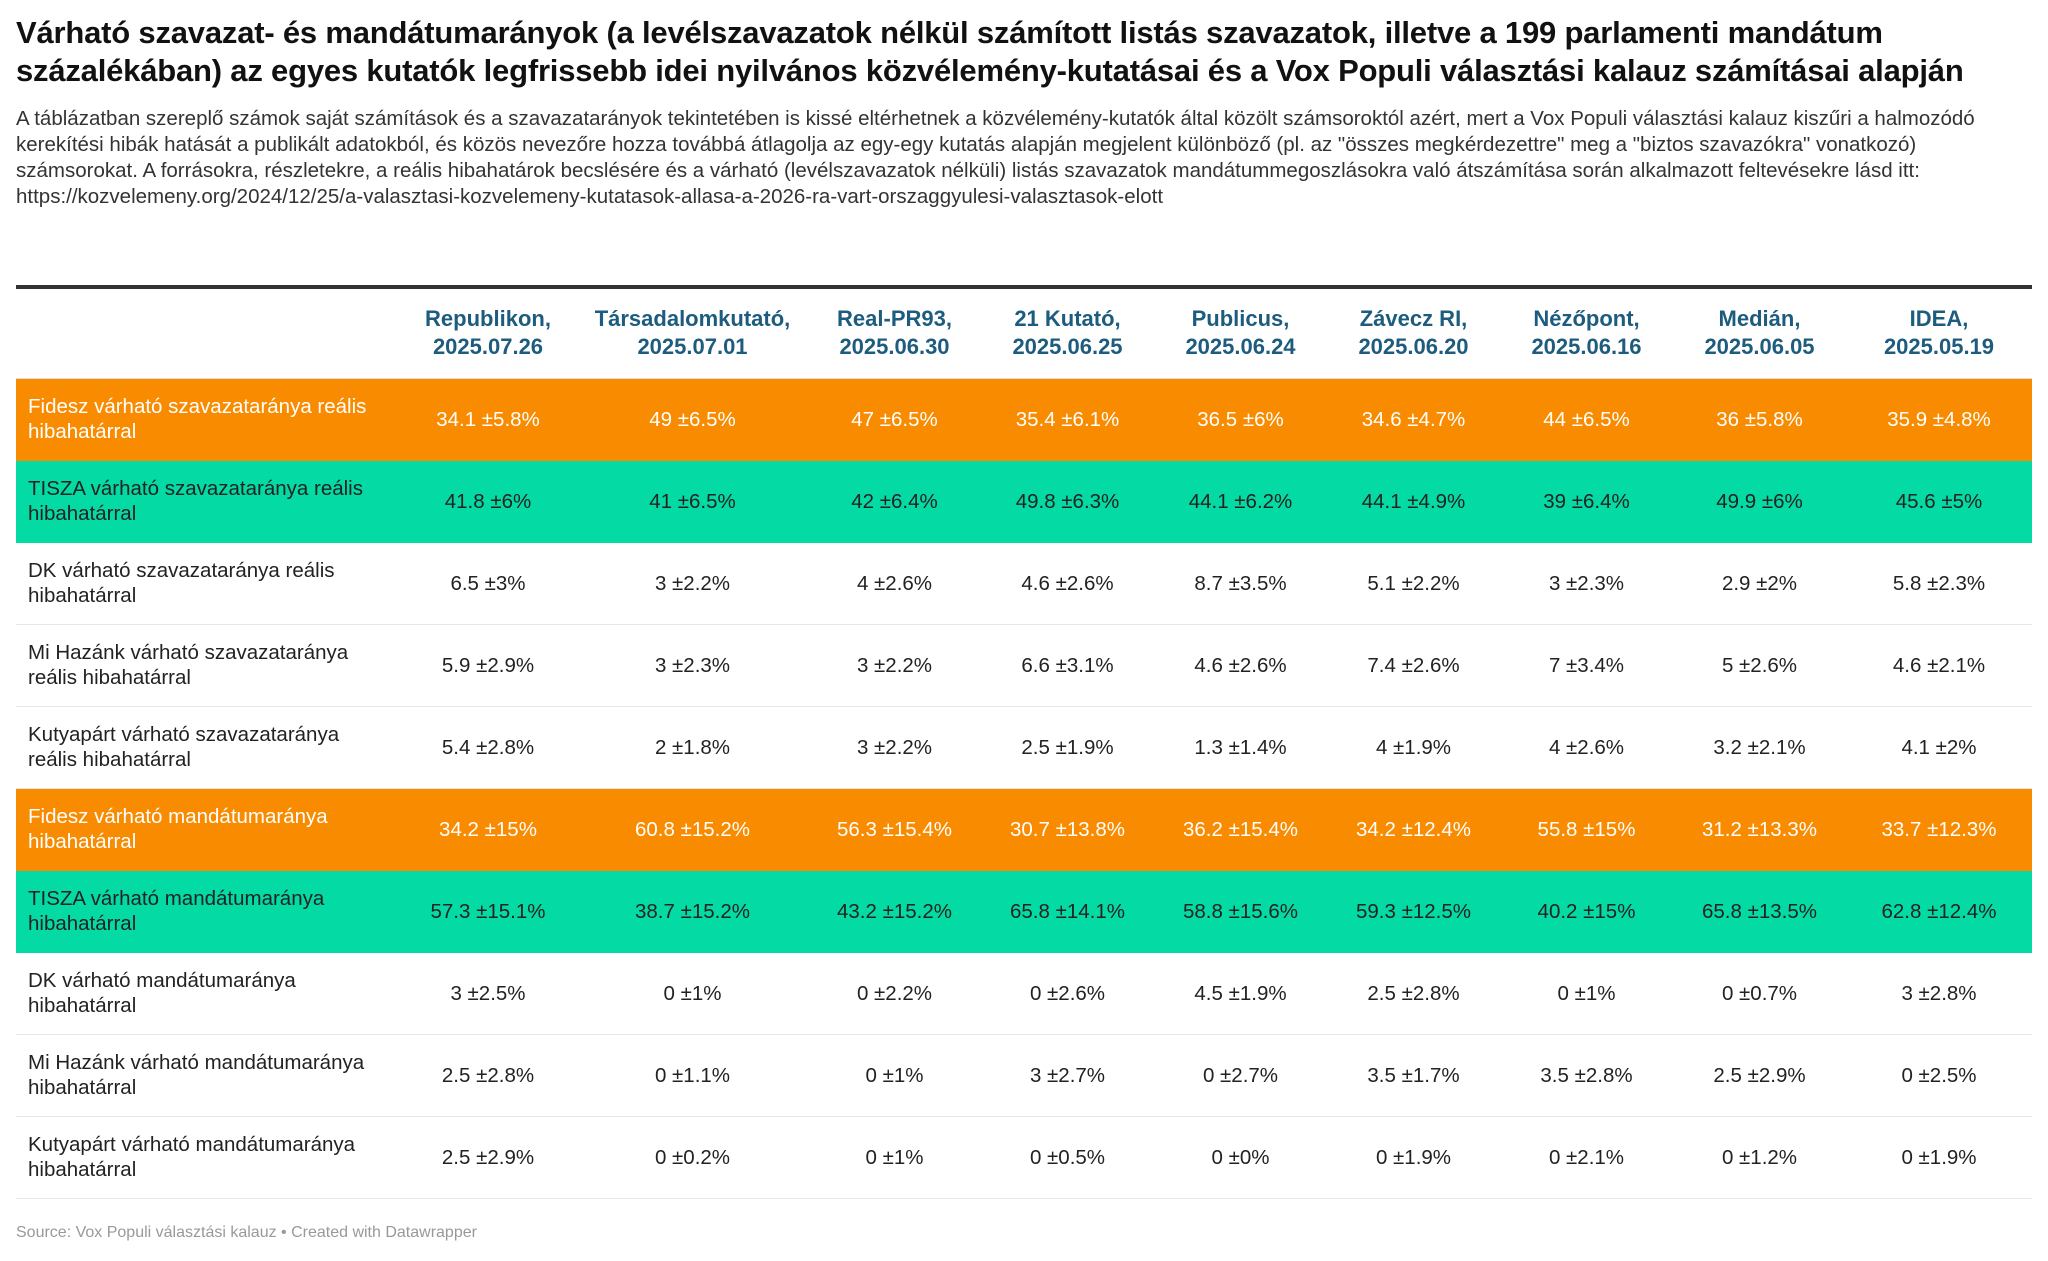 The image size is (2048, 1261). What do you see at coordinates (1067, 501) in the screenshot?
I see `value-cell: 49.8 ±6.3%` at bounding box center [1067, 501].